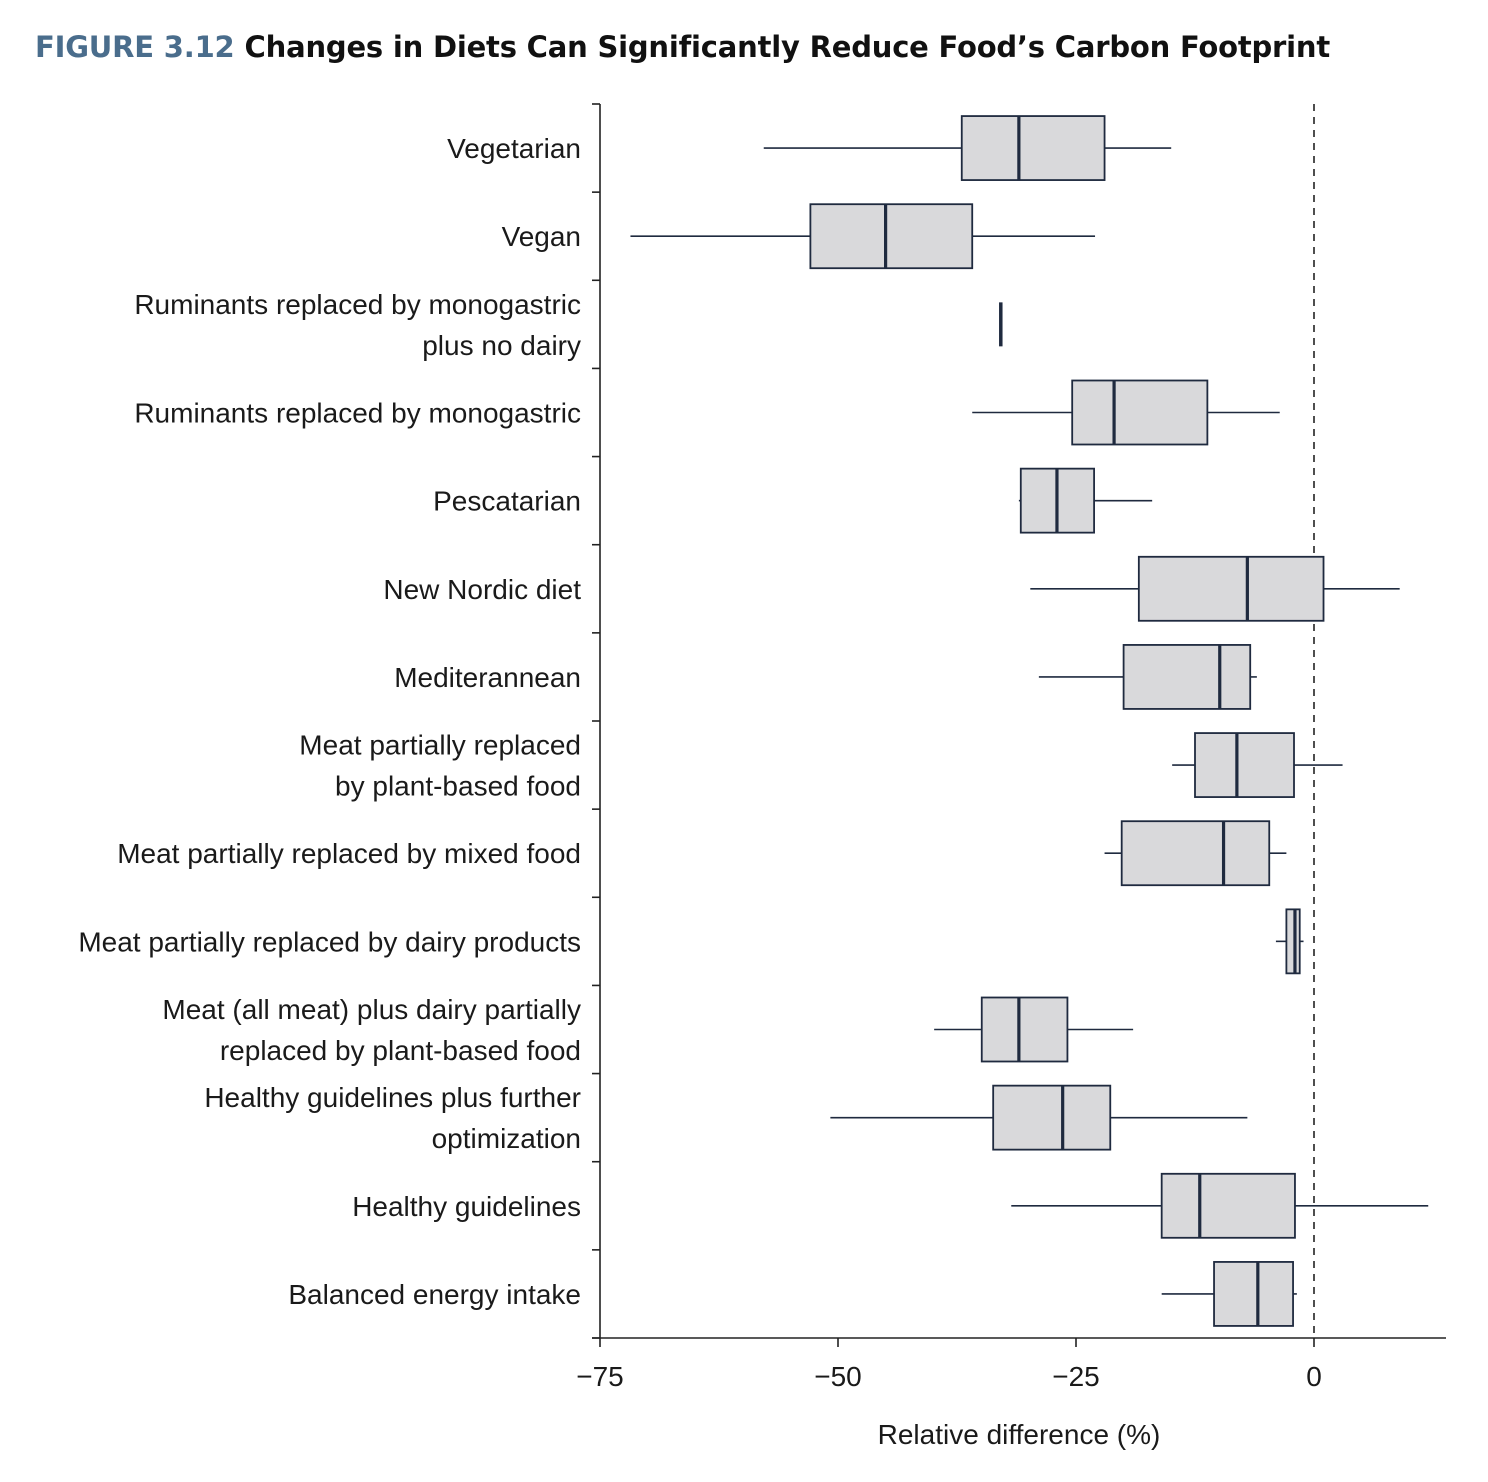 Image resolution: width=1488 pixels, height=1482 pixels. Describe the element at coordinates (392, 1097) in the screenshot. I see `category-label: Healthy guidelines plus further` at that location.